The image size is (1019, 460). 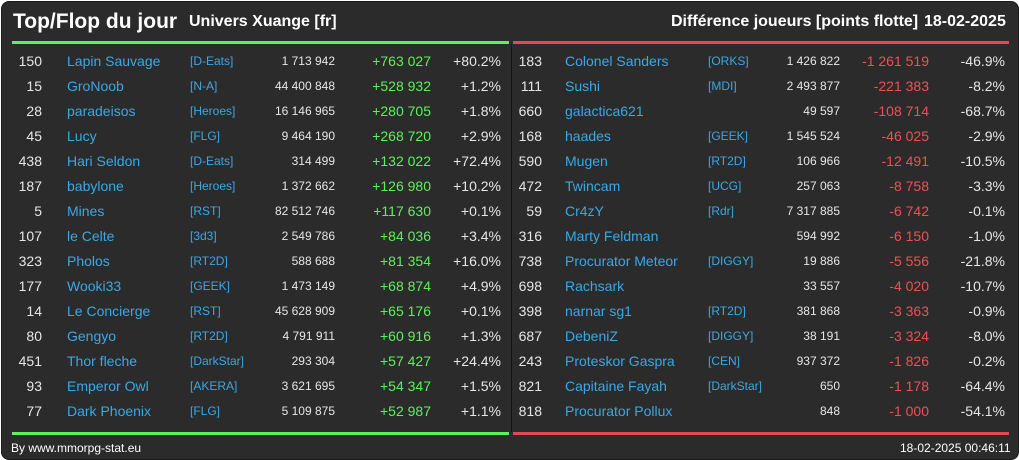 I want to click on percent-change: -54.1%, so click(x=982, y=411).